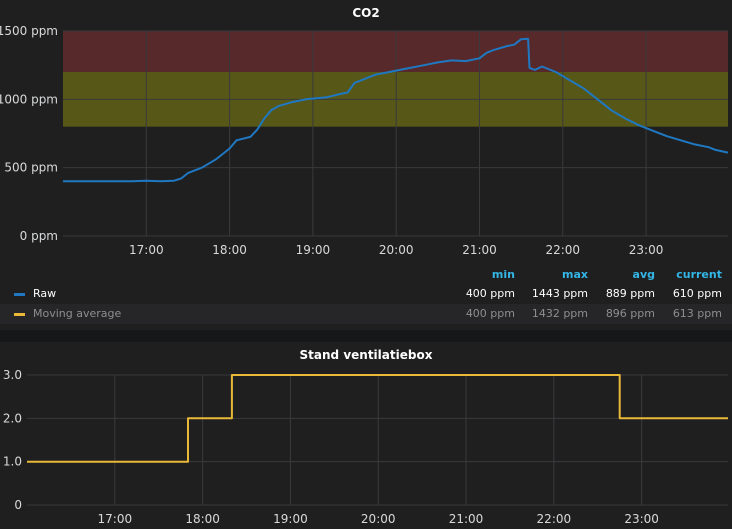 This screenshot has width=732, height=529. Describe the element at coordinates (12, 375) in the screenshot. I see `vent-y-tick-label: 3.0` at that location.